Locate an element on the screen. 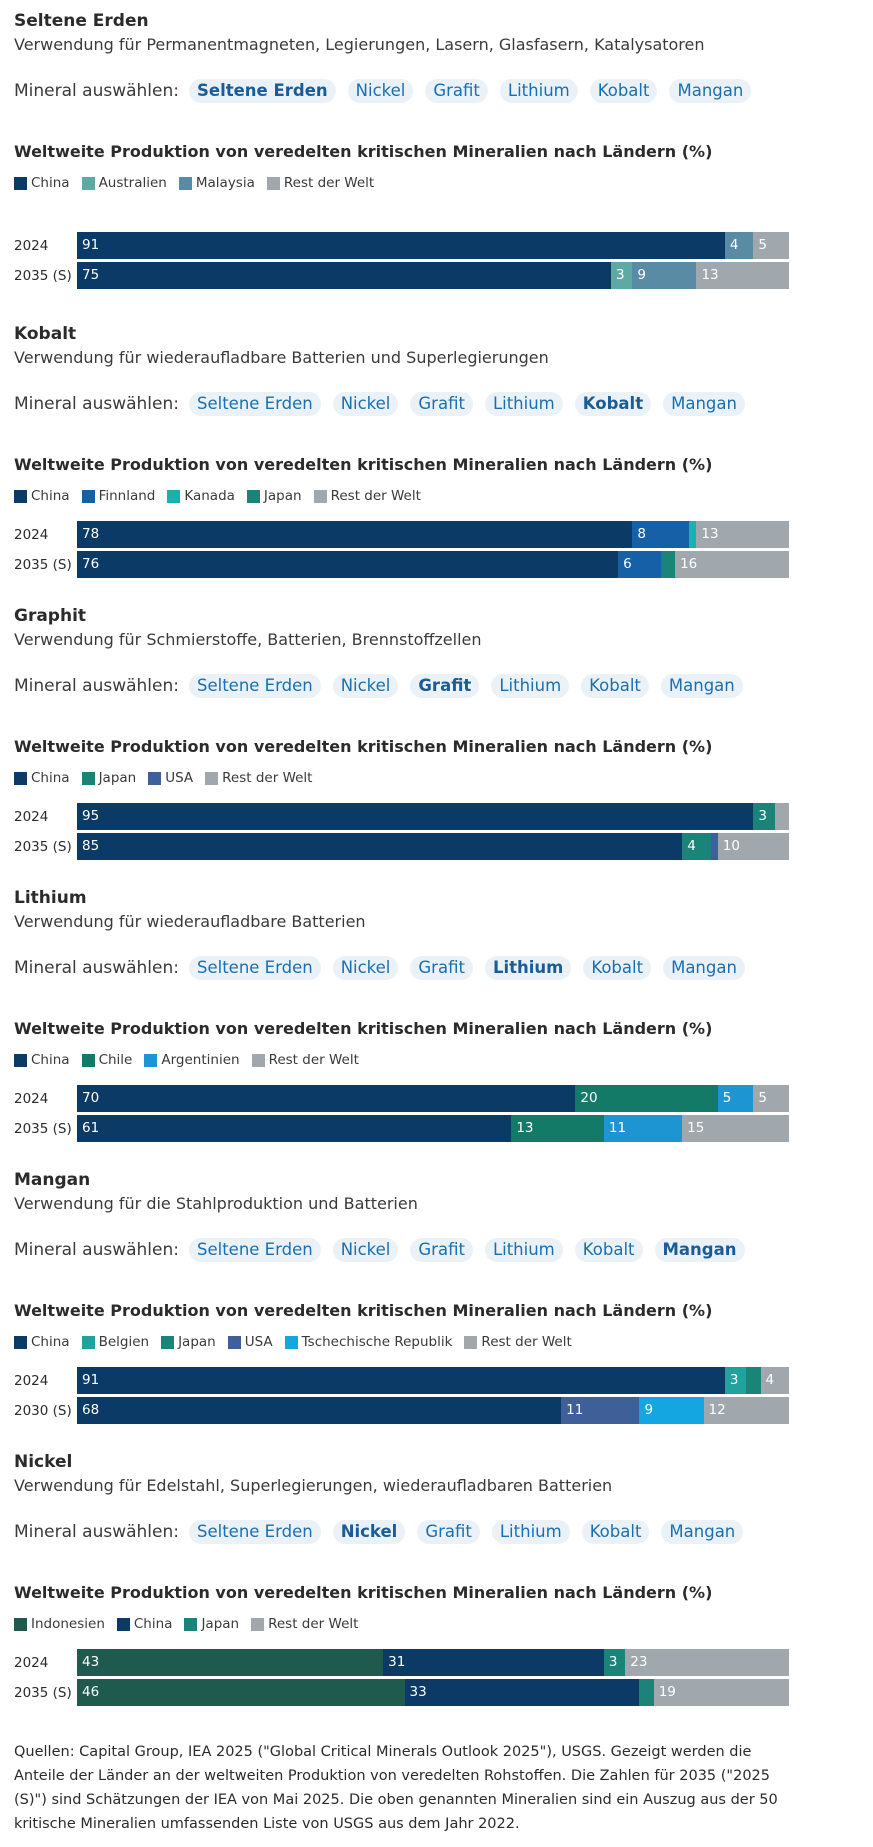 The height and width of the screenshot is (1847, 873). stacked-bar: 91 3 4 is located at coordinates (433, 1380).